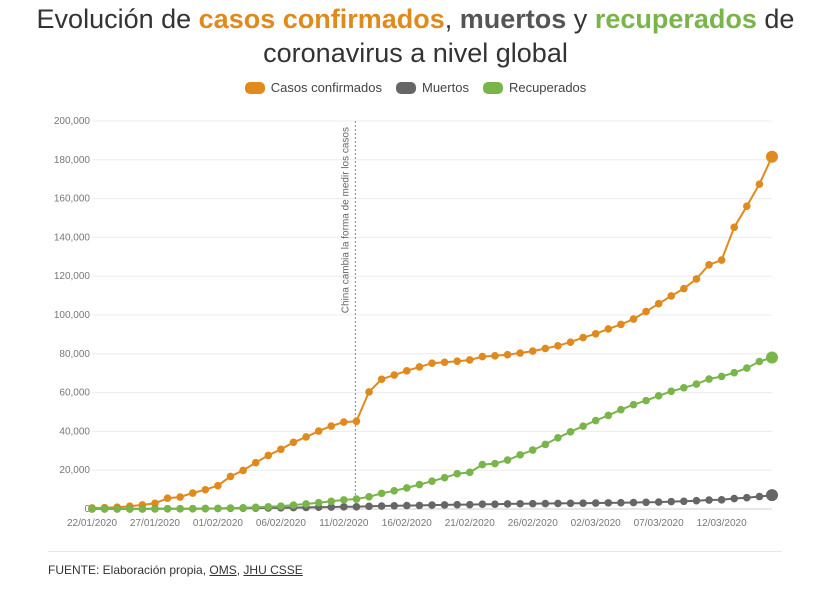  Describe the element at coordinates (580, 19) in the screenshot. I see `title-text: y` at that location.